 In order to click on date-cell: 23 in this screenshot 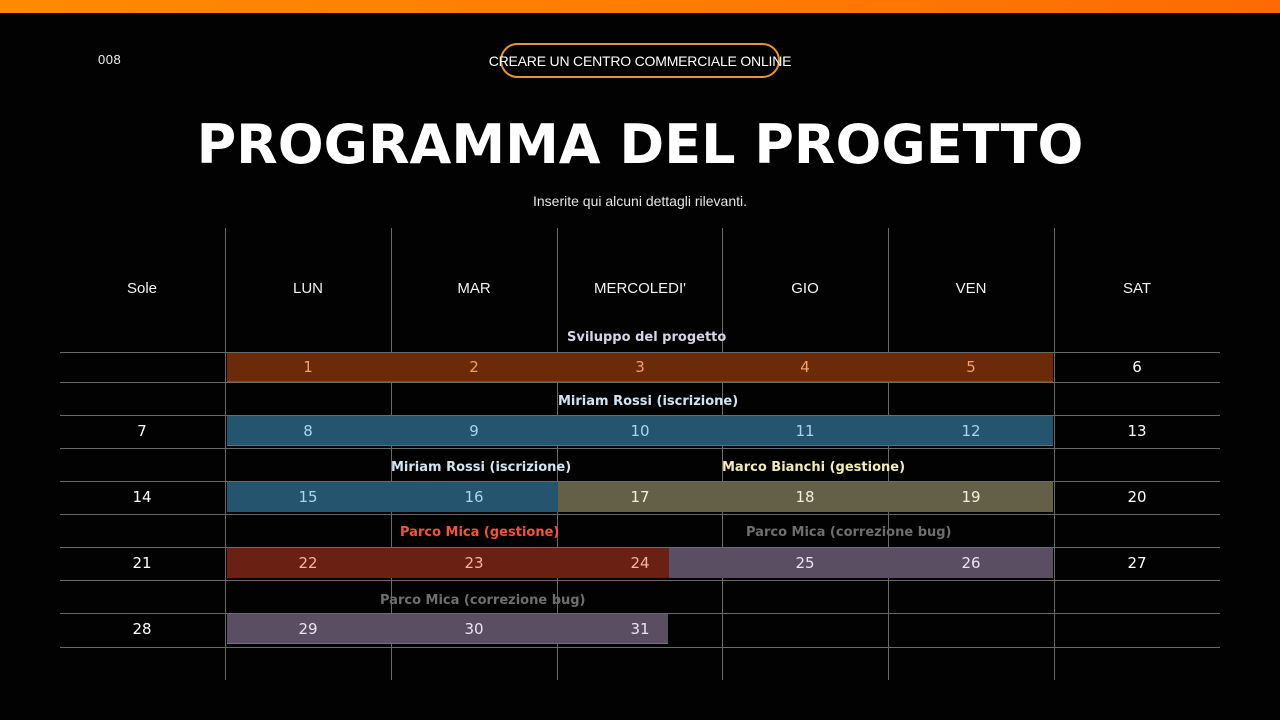, I will do `click(474, 563)`.